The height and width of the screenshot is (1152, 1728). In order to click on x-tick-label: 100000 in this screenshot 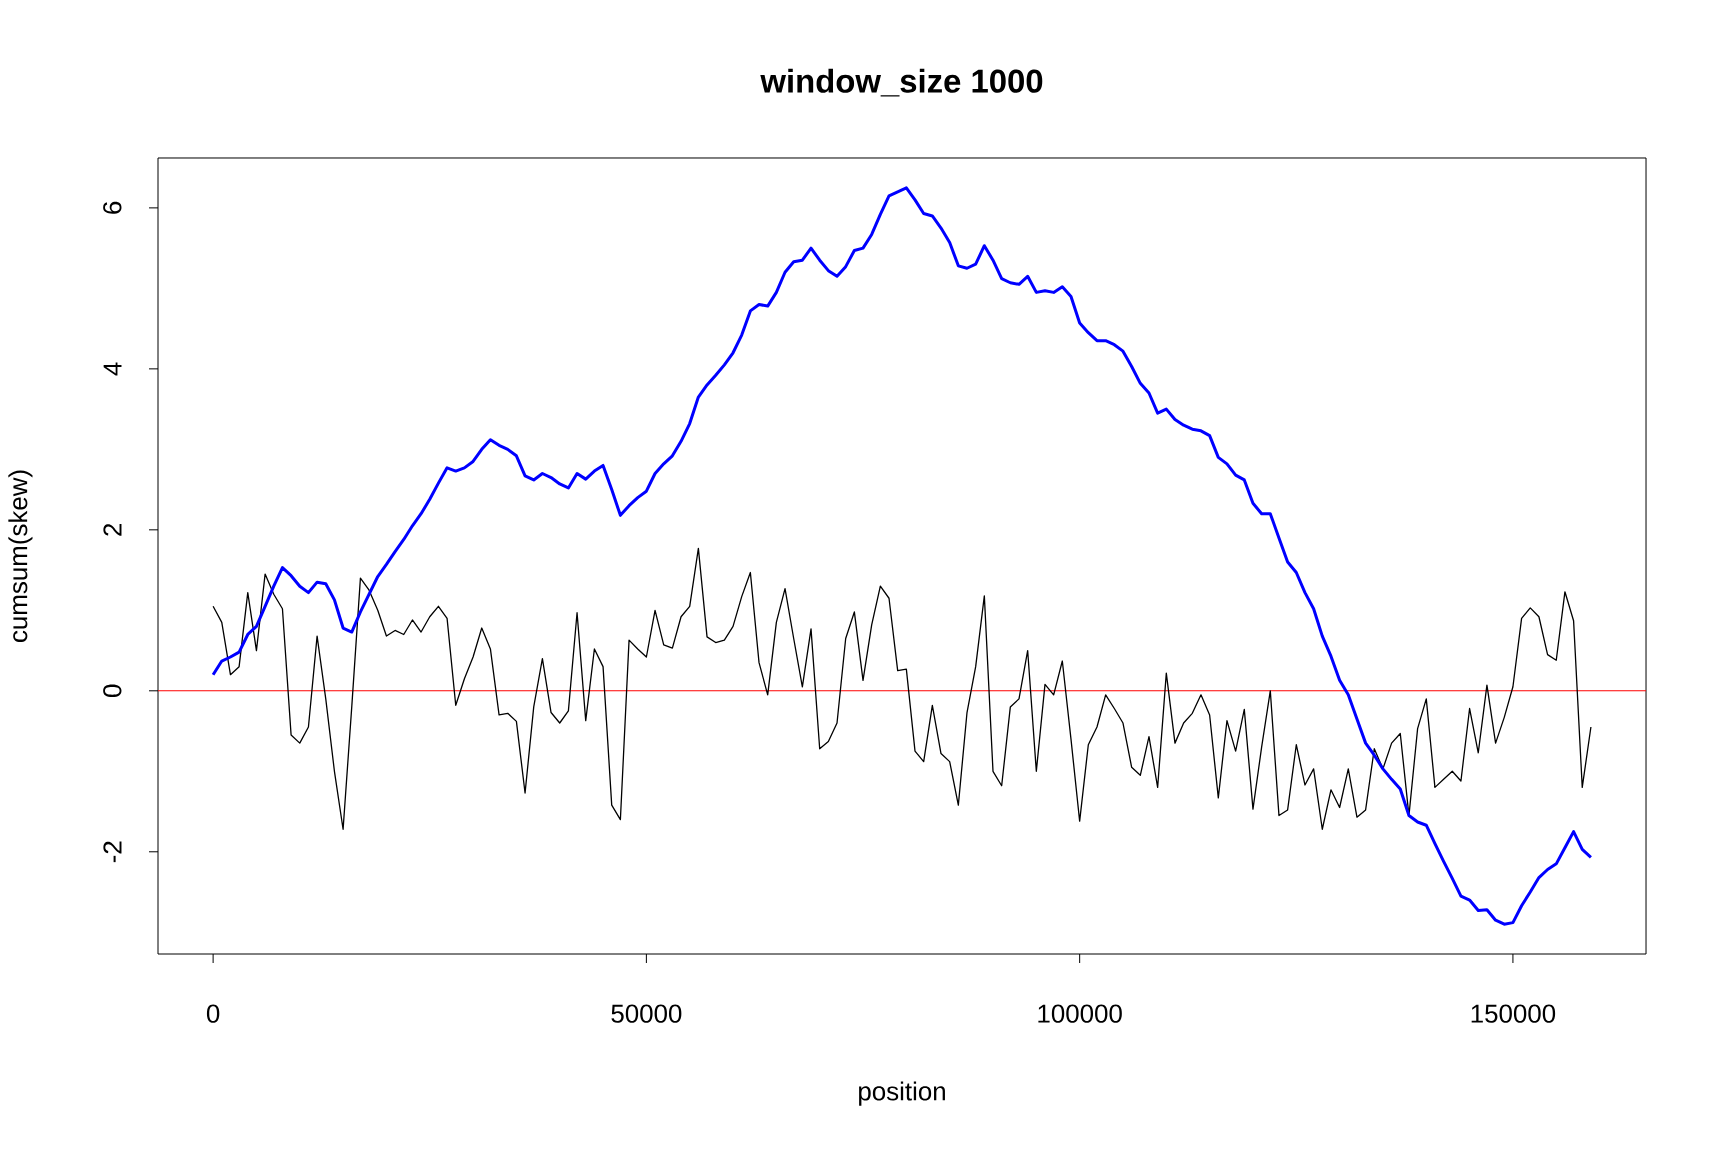, I will do `click(1080, 1013)`.